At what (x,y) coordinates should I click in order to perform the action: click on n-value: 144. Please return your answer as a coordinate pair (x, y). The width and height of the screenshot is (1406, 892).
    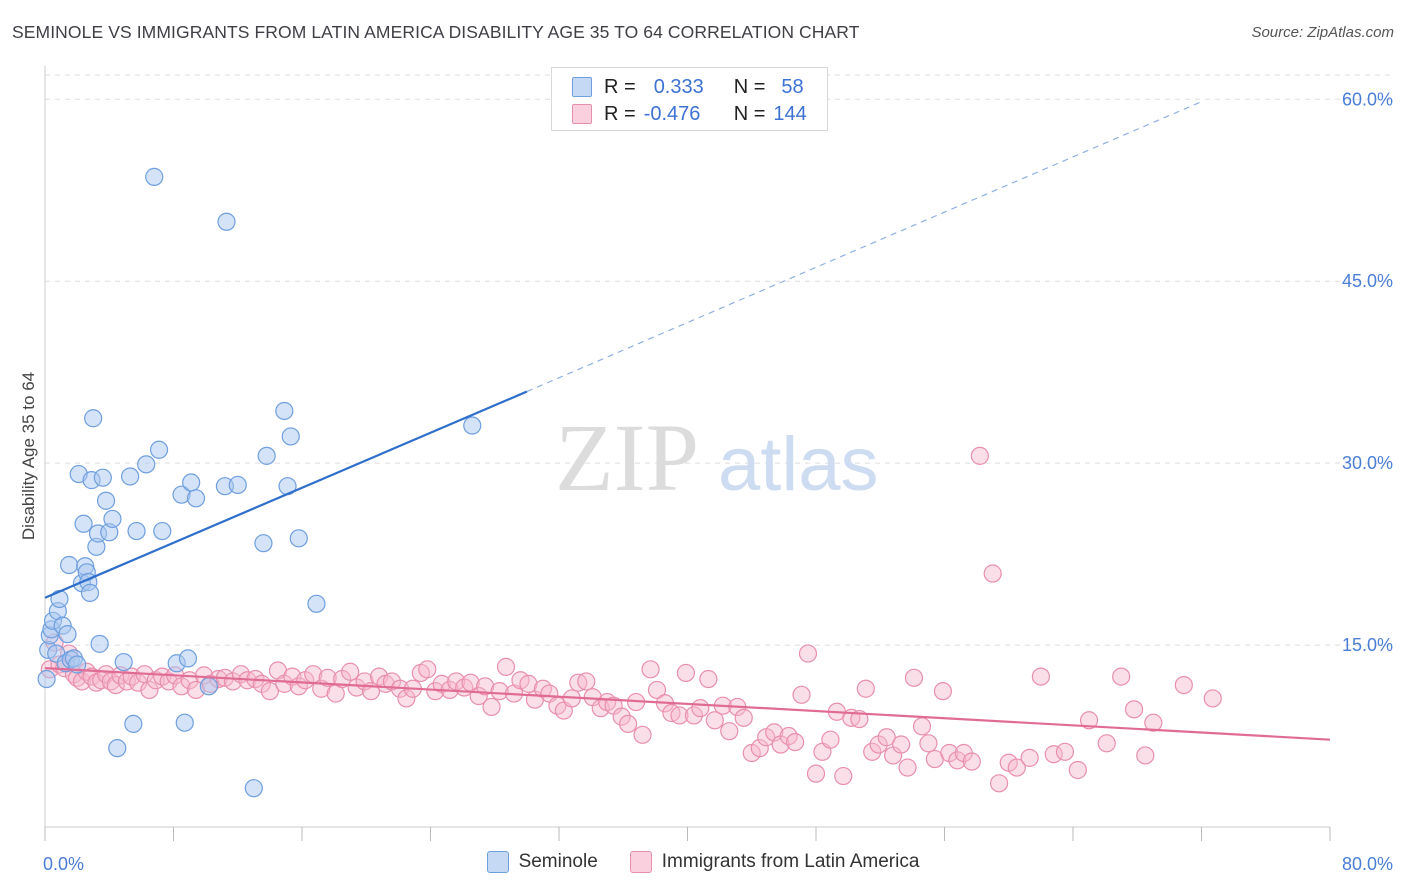
    Looking at the image, I should click on (790, 113).